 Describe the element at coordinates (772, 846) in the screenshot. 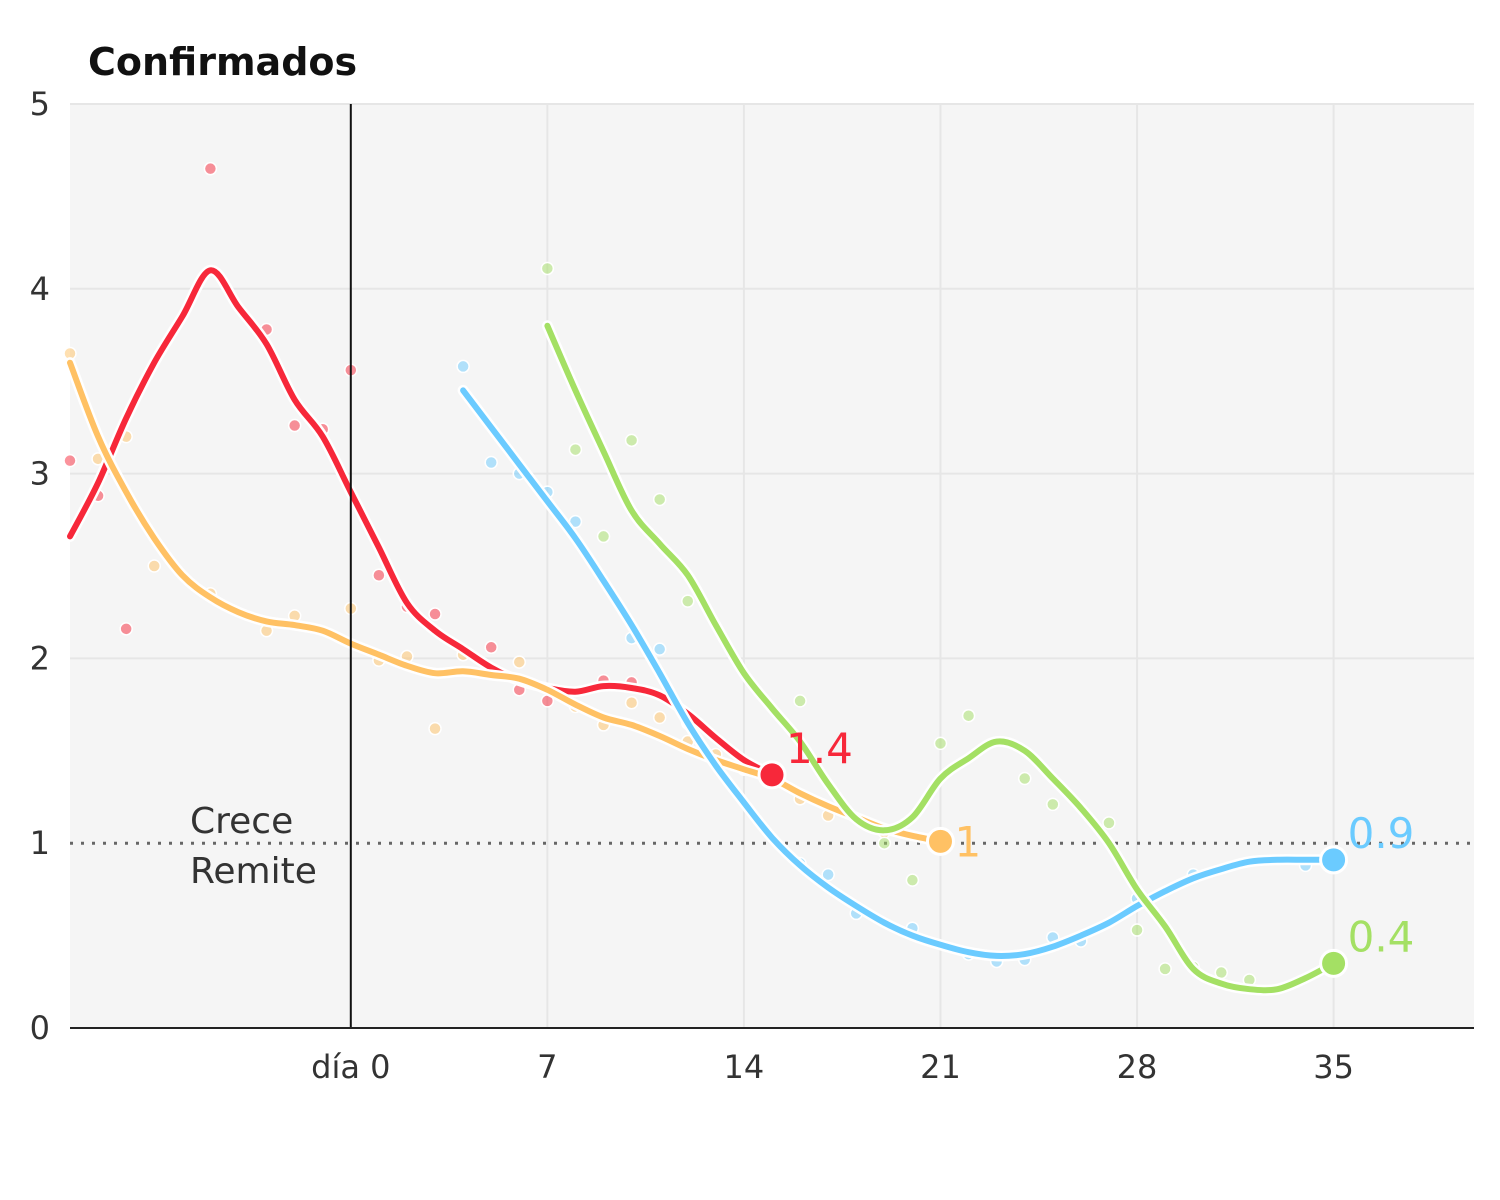

I see `reference-layer: Crece Remite` at that location.